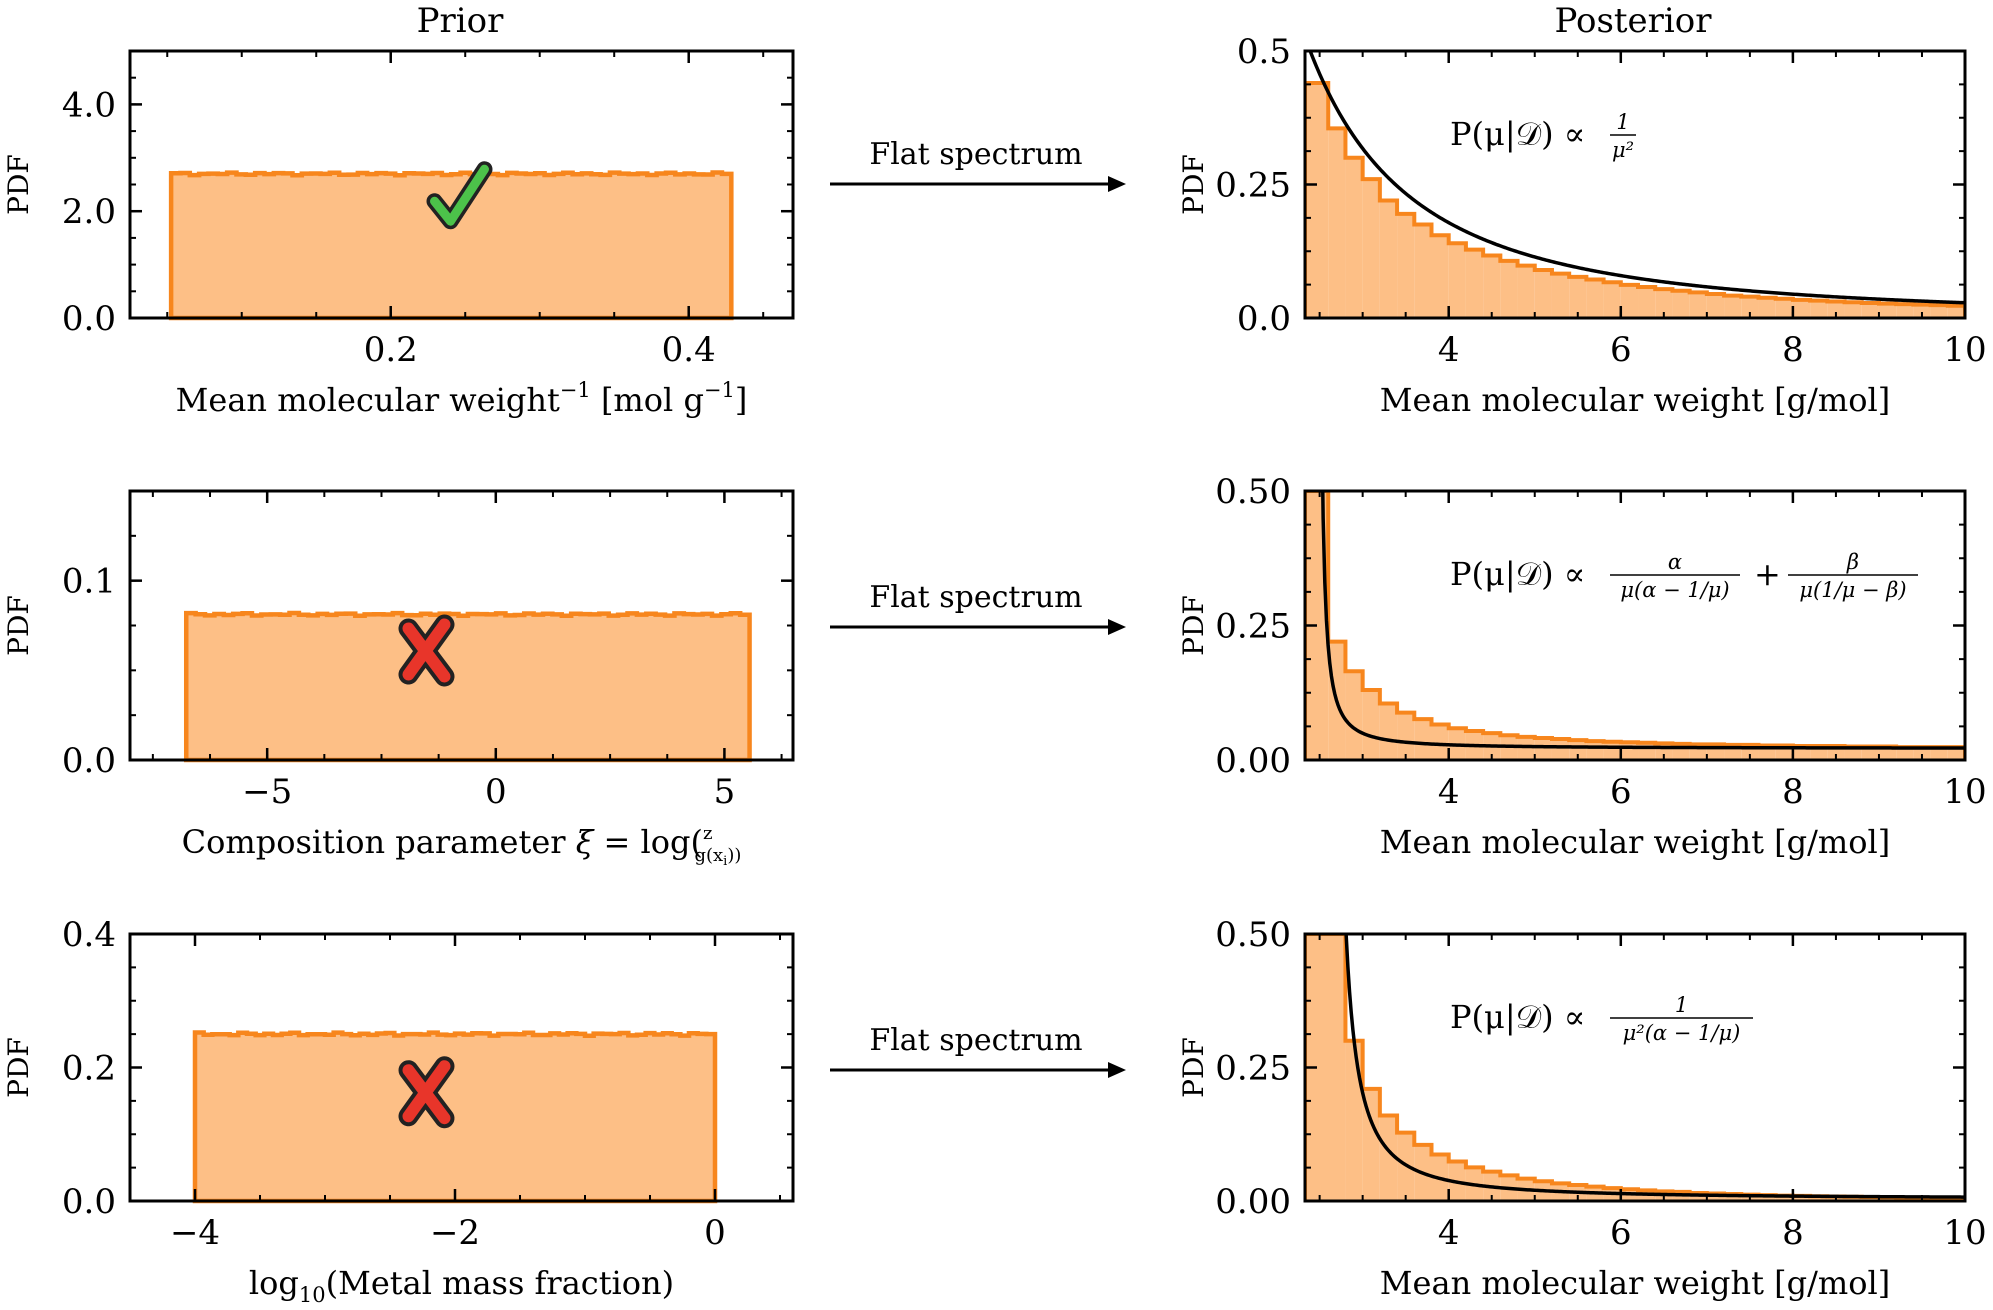 This screenshot has width=1993, height=1310. What do you see at coordinates (1621, 792) in the screenshot?
I see `posterior-2-xtick-label: 6` at bounding box center [1621, 792].